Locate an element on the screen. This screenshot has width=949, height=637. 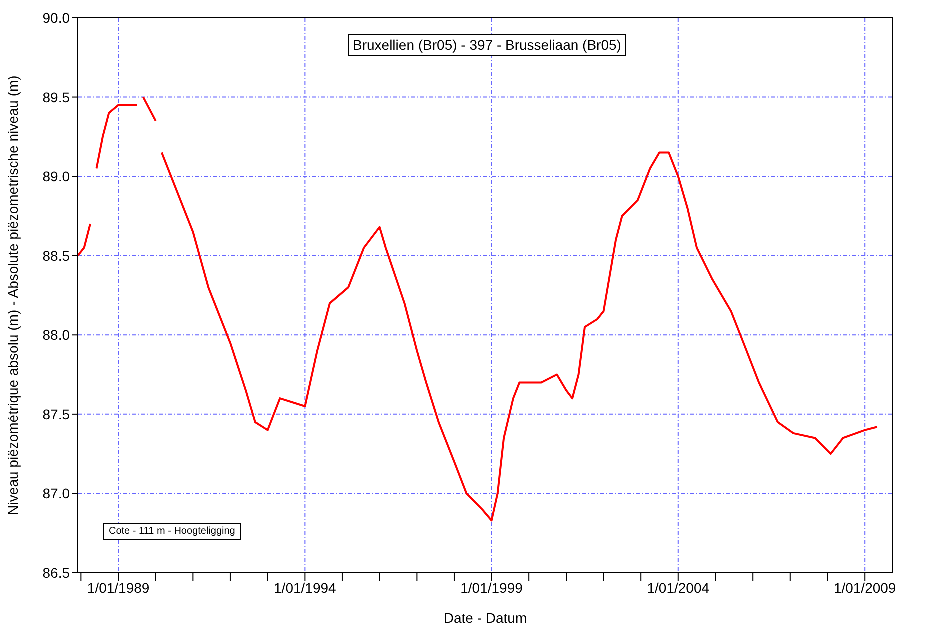
x-tick-label: 1/01/2009 is located at coordinates (865, 588).